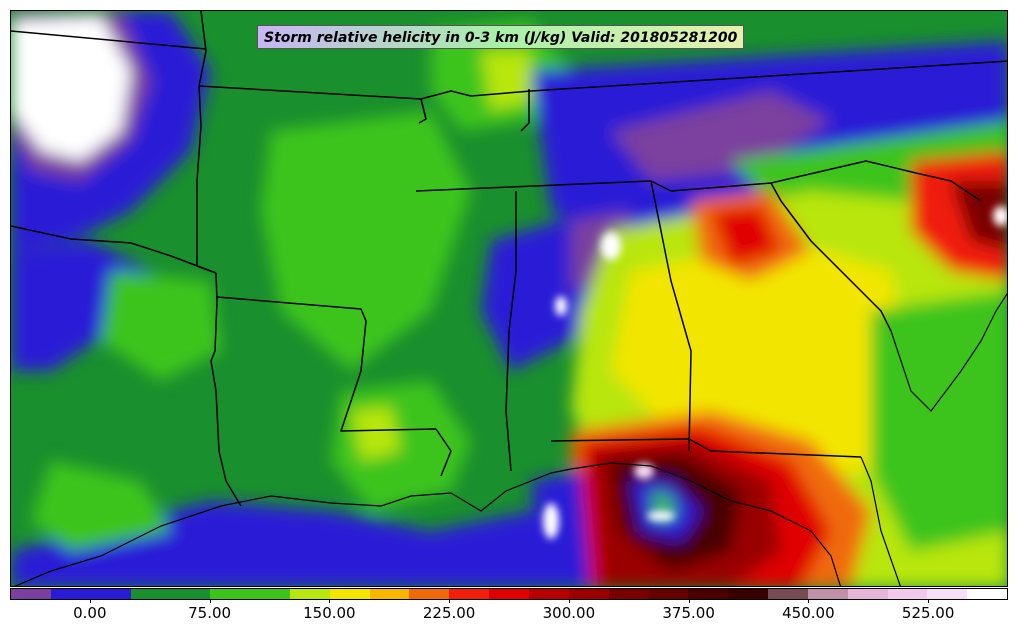  What do you see at coordinates (569, 613) in the screenshot?
I see `colorbar-tick-label: 300.00` at bounding box center [569, 613].